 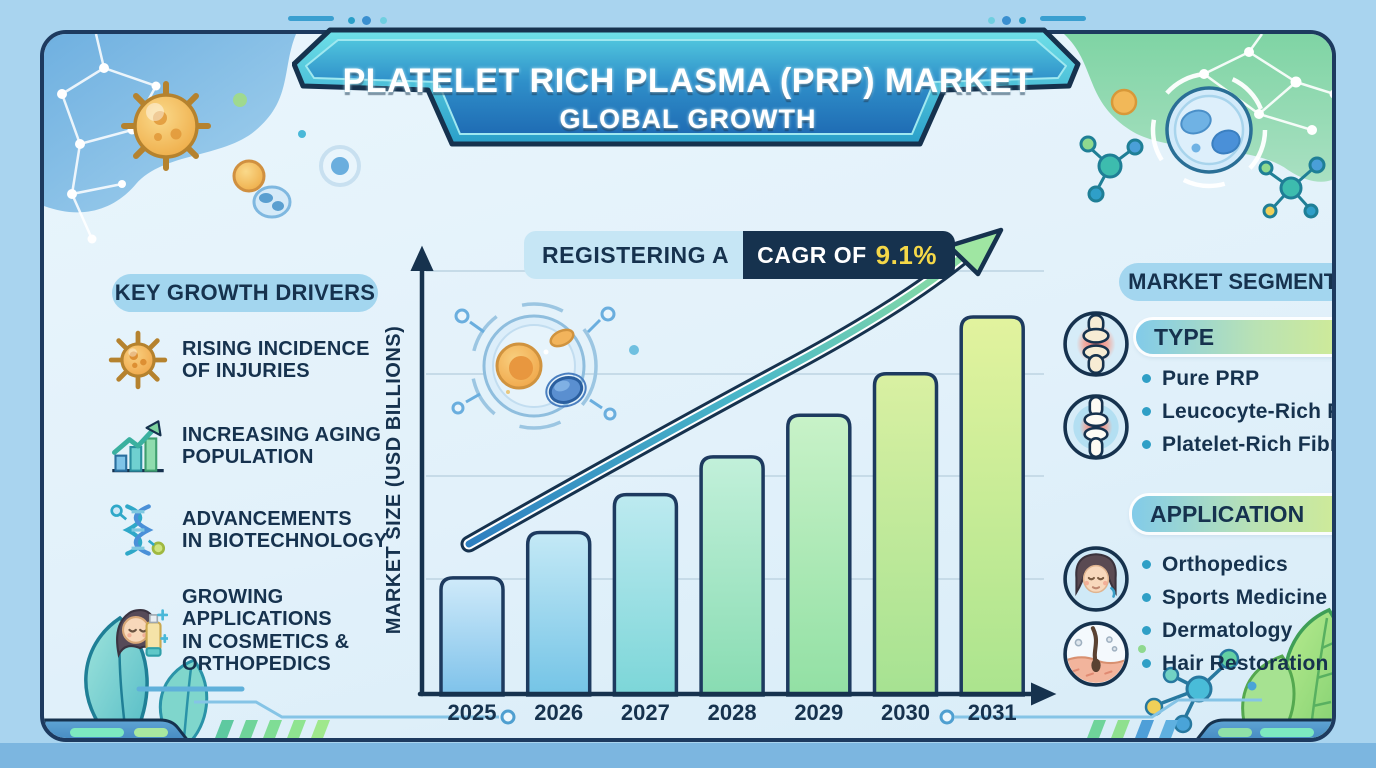 What do you see at coordinates (818, 712) in the screenshot?
I see `x-tick-label: 2029` at bounding box center [818, 712].